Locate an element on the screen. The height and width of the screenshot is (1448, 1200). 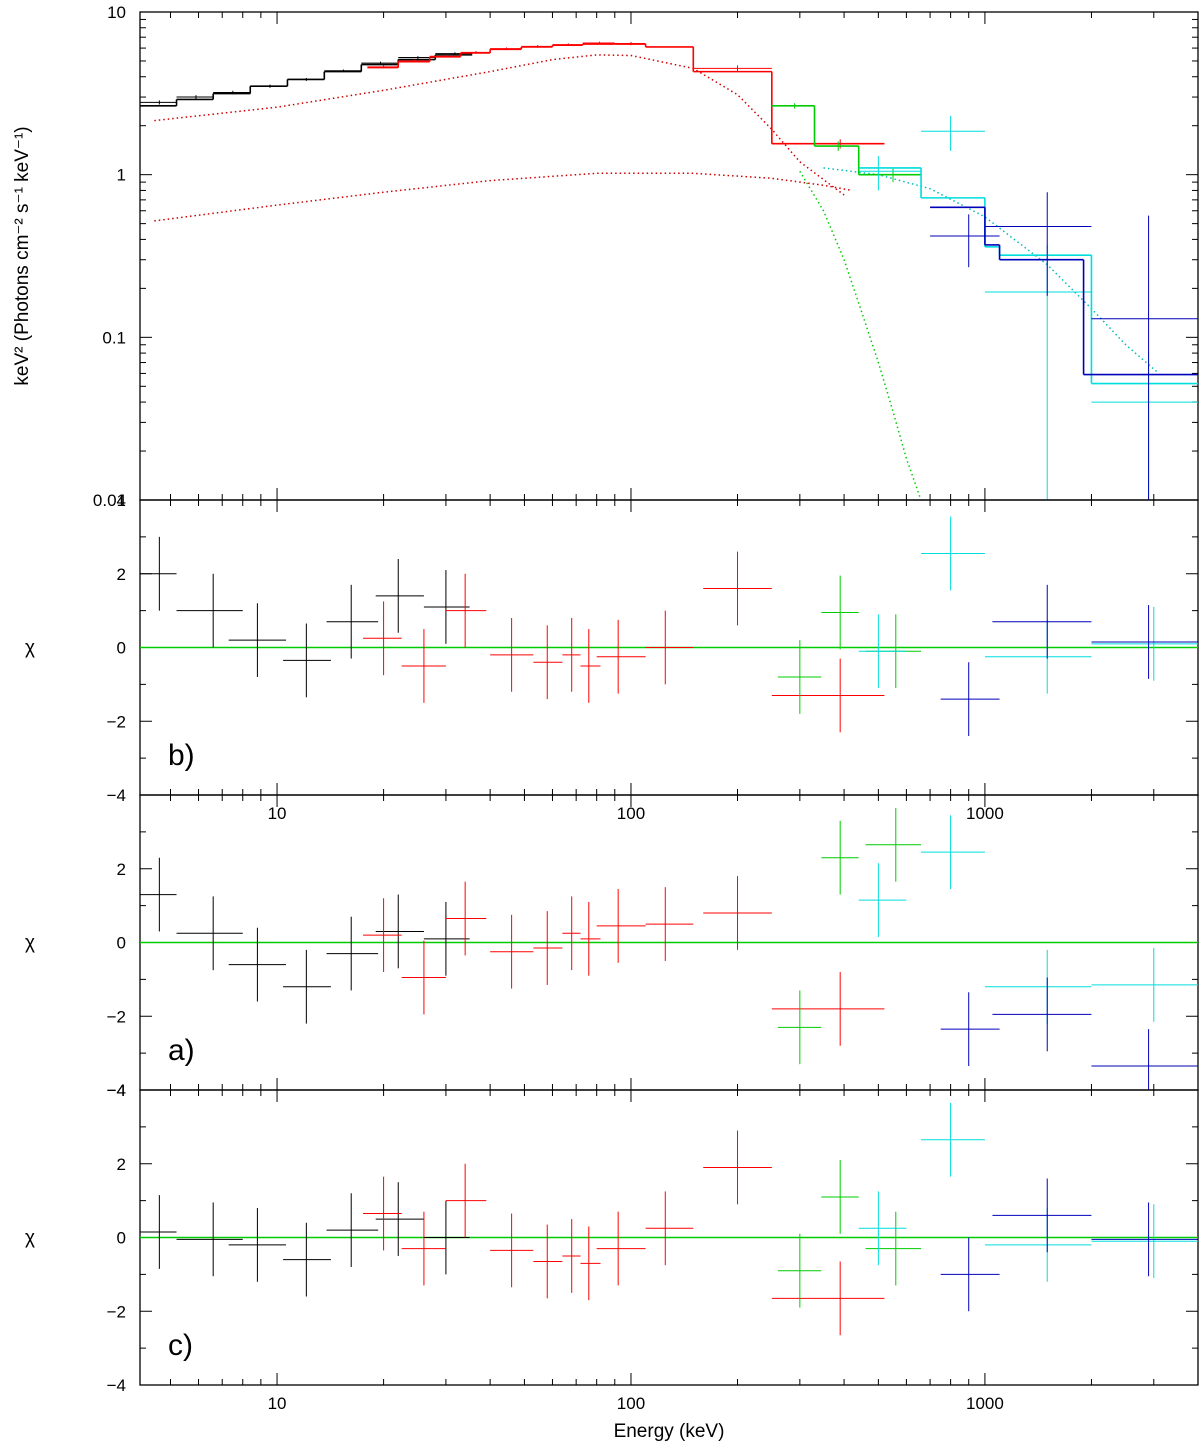
model-component-dotted-lower is located at coordinates (503, 197).